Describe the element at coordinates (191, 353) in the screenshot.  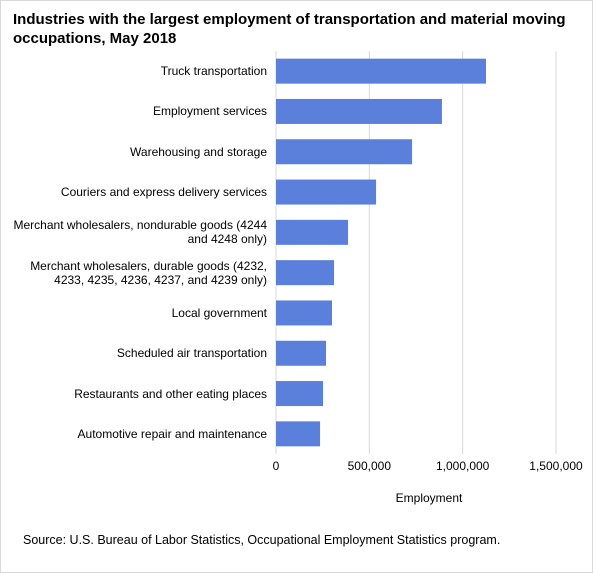
I see `y-tick-label: Scheduled air transportation` at that location.